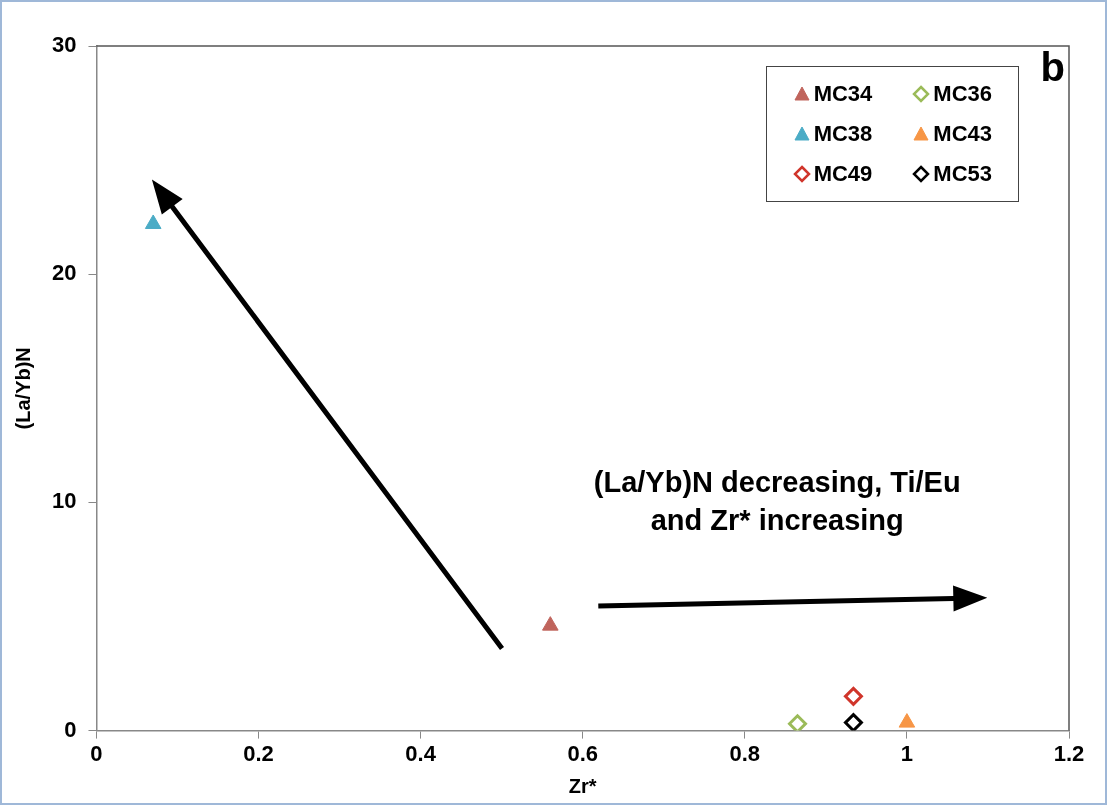  I want to click on y-tick-label: 0, so click(70, 729).